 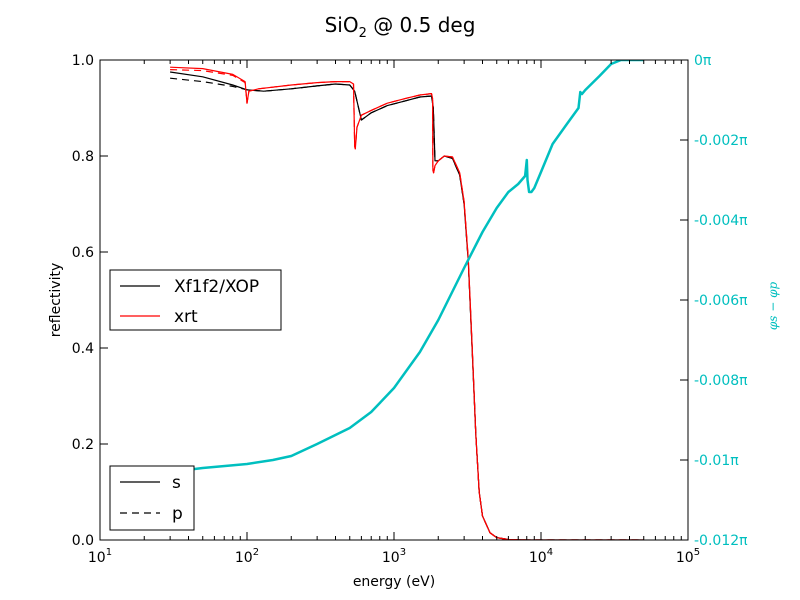 I want to click on legend-sources-label-xop: Xf1f2/XOP, so click(x=216, y=287).